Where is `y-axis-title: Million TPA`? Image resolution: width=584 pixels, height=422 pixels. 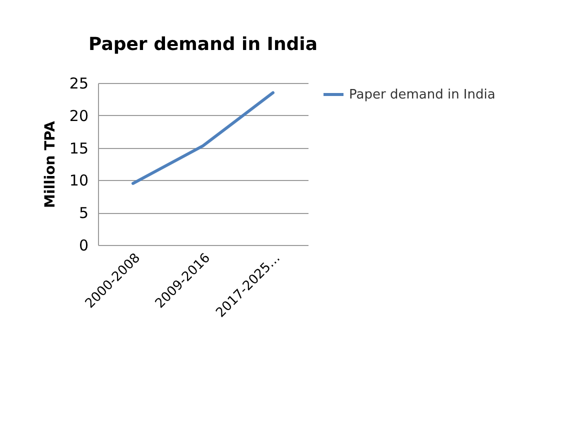
y-axis-title: Million TPA is located at coordinates (50, 164).